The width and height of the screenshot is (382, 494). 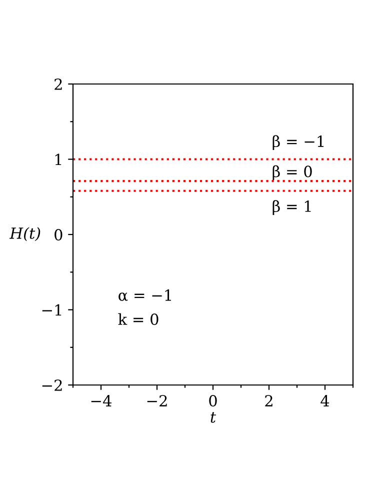 What do you see at coordinates (298, 142) in the screenshot?
I see `annotation: β = −1` at bounding box center [298, 142].